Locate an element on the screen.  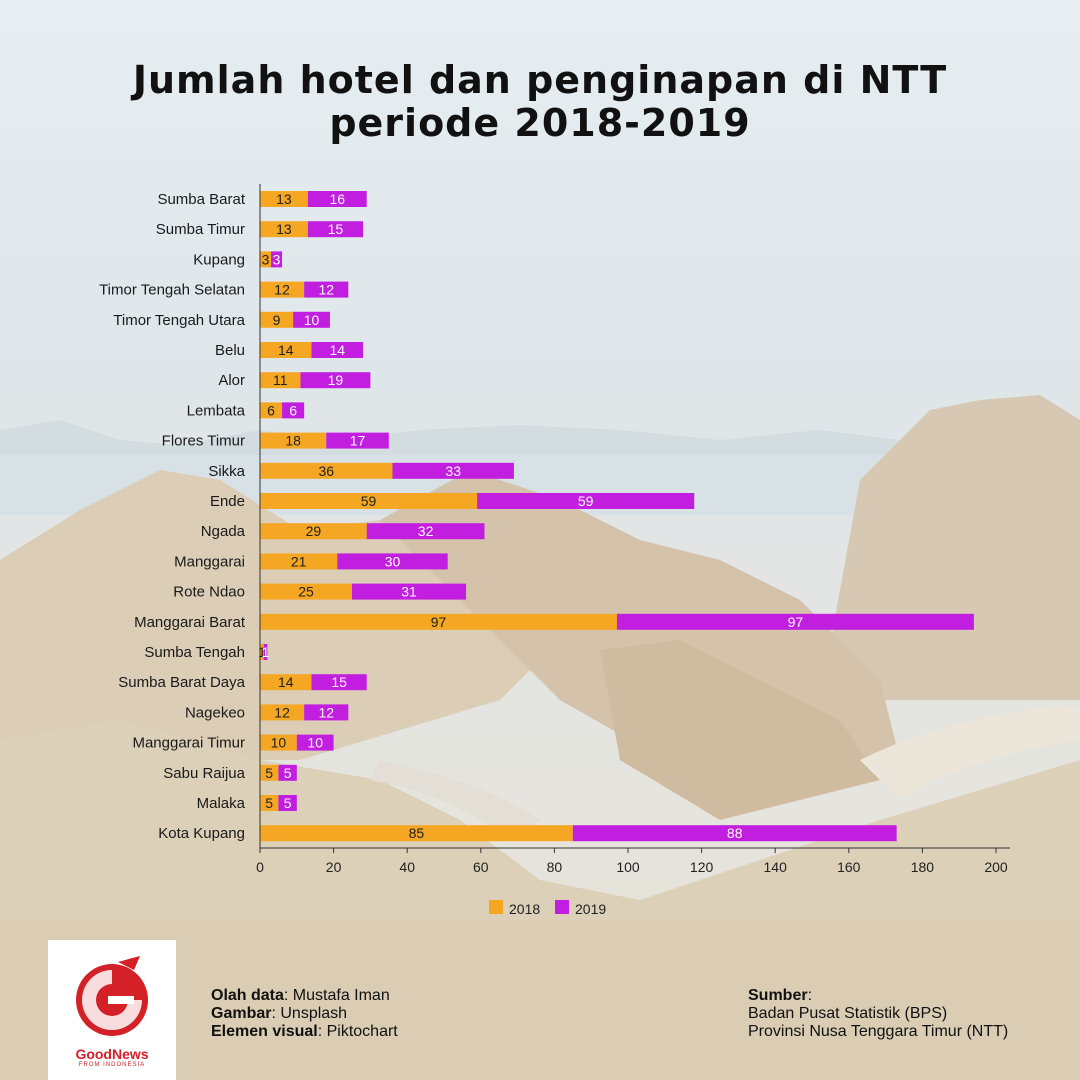
category-label: Kota Kupang is located at coordinates (201, 833).